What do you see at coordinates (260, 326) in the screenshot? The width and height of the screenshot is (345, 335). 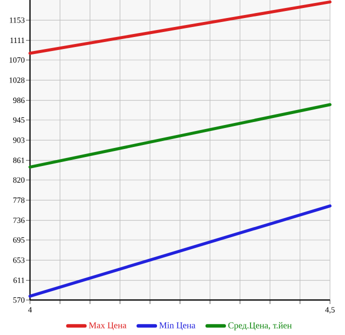 I see `legend-label: Сред.Цена, т.йен` at bounding box center [260, 326].